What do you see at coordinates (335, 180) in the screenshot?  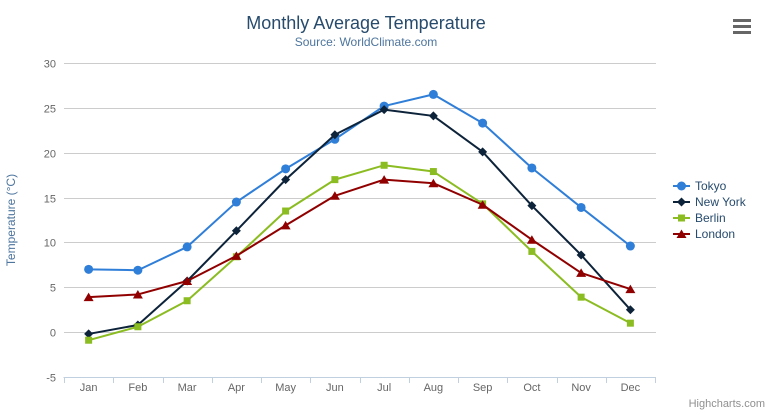 I see `point-berlin-Jun` at bounding box center [335, 180].